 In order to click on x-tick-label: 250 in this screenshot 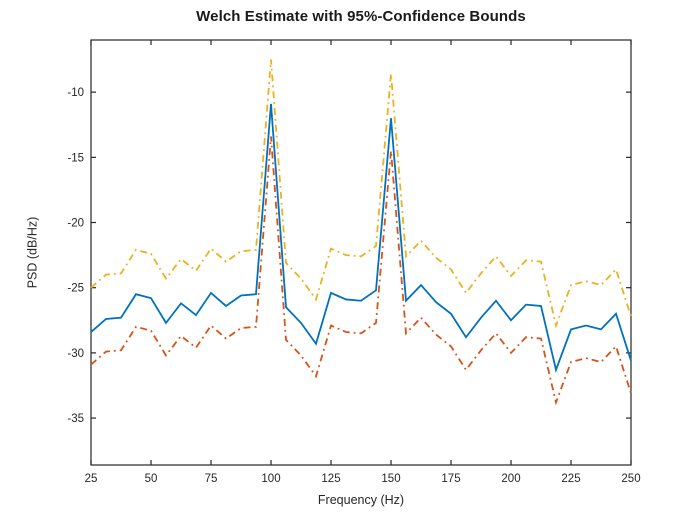, I will do `click(630, 479)`.